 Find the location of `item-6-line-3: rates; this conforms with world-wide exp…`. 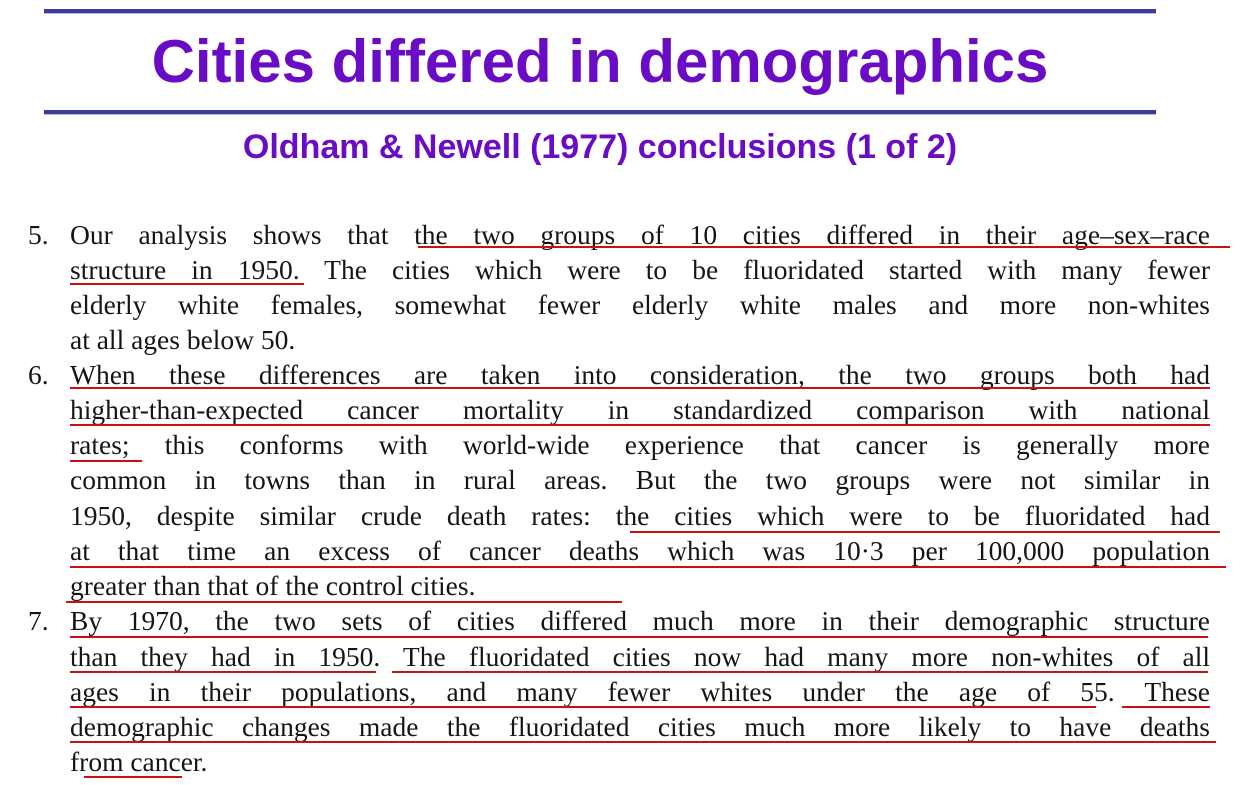

item-6-line-3: rates; this conforms with world-wide exp… is located at coordinates (640, 444).